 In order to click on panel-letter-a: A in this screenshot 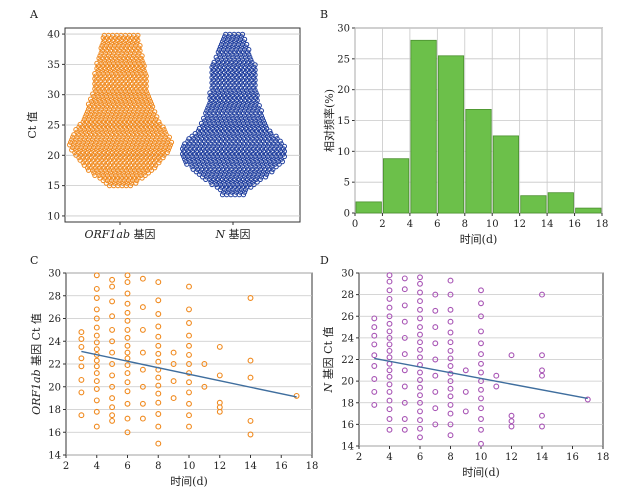, I will do `click(34, 14)`.